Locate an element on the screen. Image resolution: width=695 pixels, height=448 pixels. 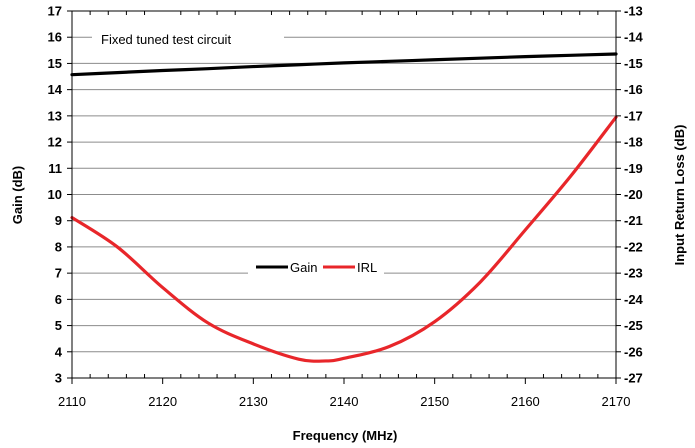
y2-tick-label-10: -17 is located at coordinates (633, 115).